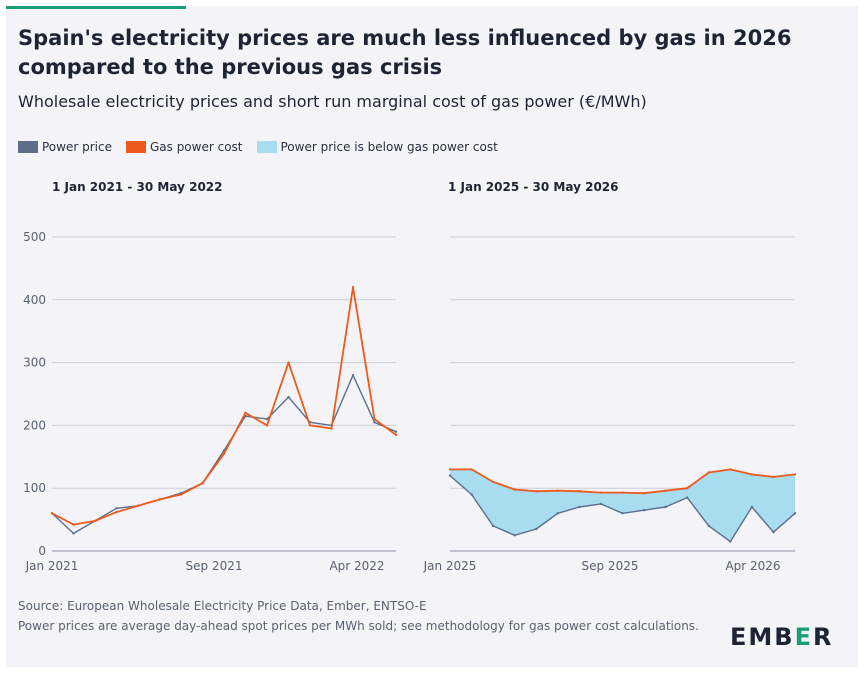 The width and height of the screenshot is (864, 675). I want to click on legend-label-gas-power-cost: Gas power cost, so click(196, 147).